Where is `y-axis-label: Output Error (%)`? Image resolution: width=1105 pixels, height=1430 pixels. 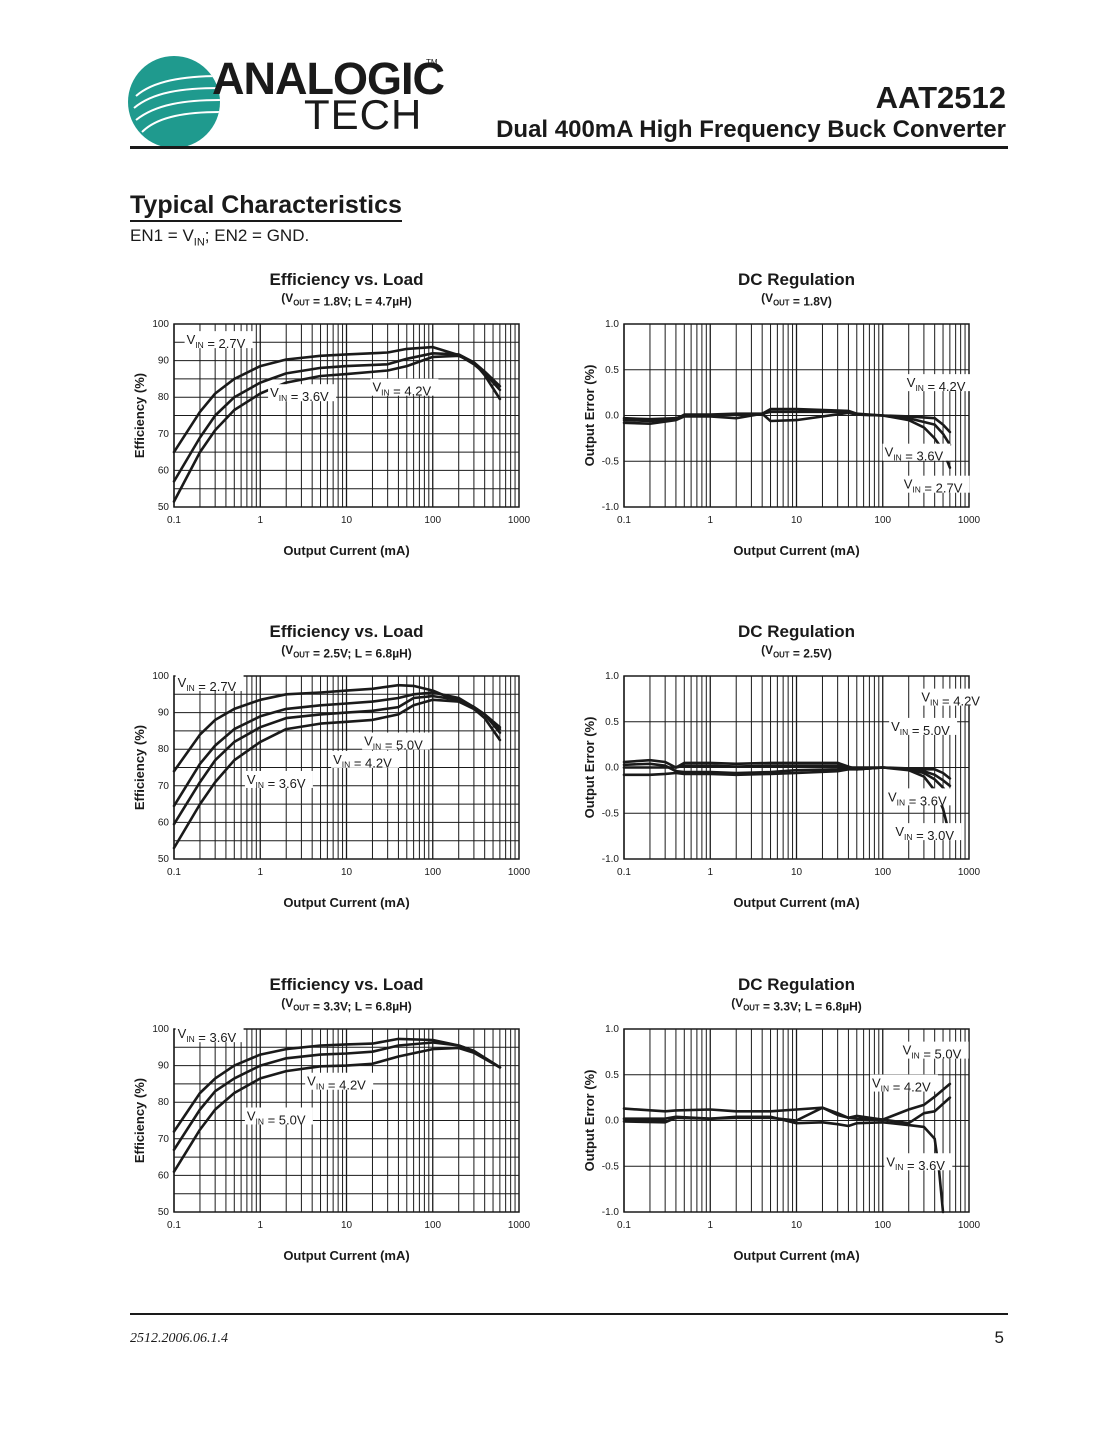
y-axis-label: Output Error (%) is located at coordinates (589, 1121).